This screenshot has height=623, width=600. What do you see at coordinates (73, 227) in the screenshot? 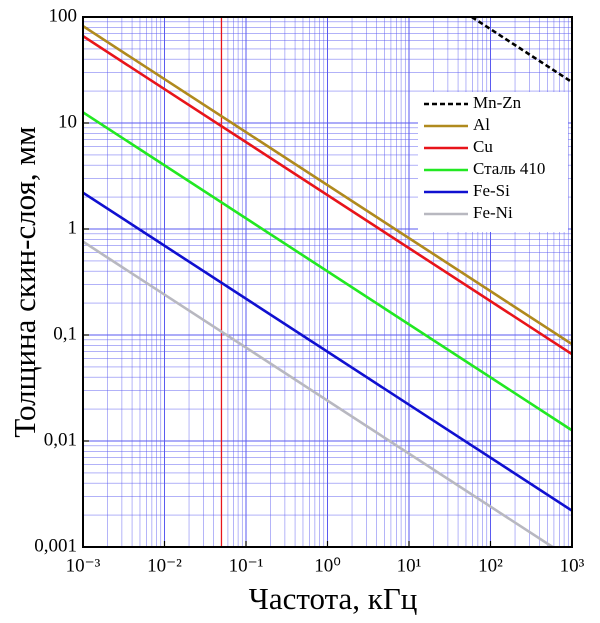
I see `y-tick-label: 1` at bounding box center [73, 227].